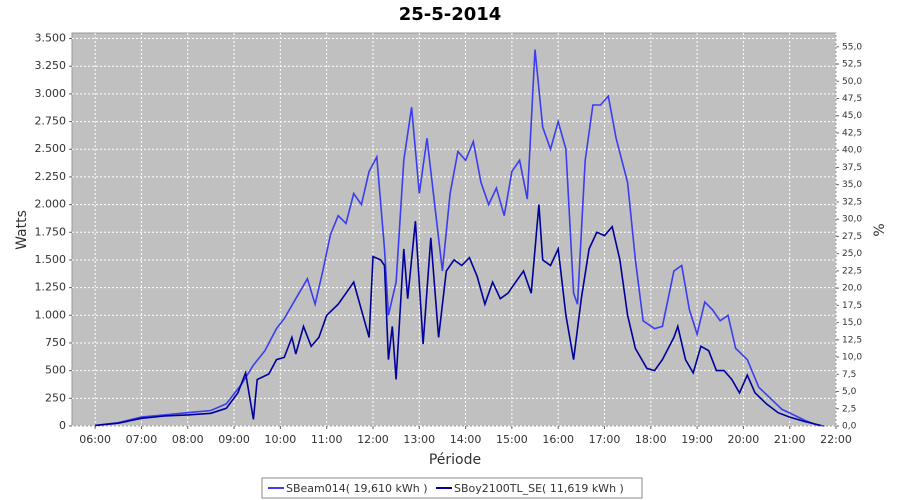 The width and height of the screenshot is (900, 500). What do you see at coordinates (373, 439) in the screenshot?
I see `x-tick-label: 12:00` at bounding box center [373, 439].